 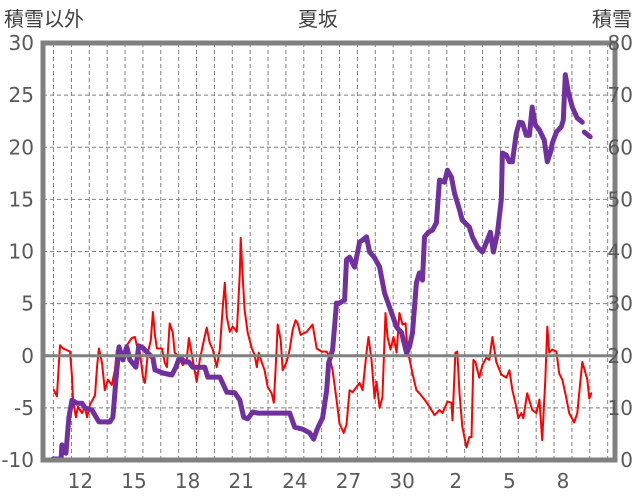 I want to click on x-tick-label: 18, so click(x=187, y=481).